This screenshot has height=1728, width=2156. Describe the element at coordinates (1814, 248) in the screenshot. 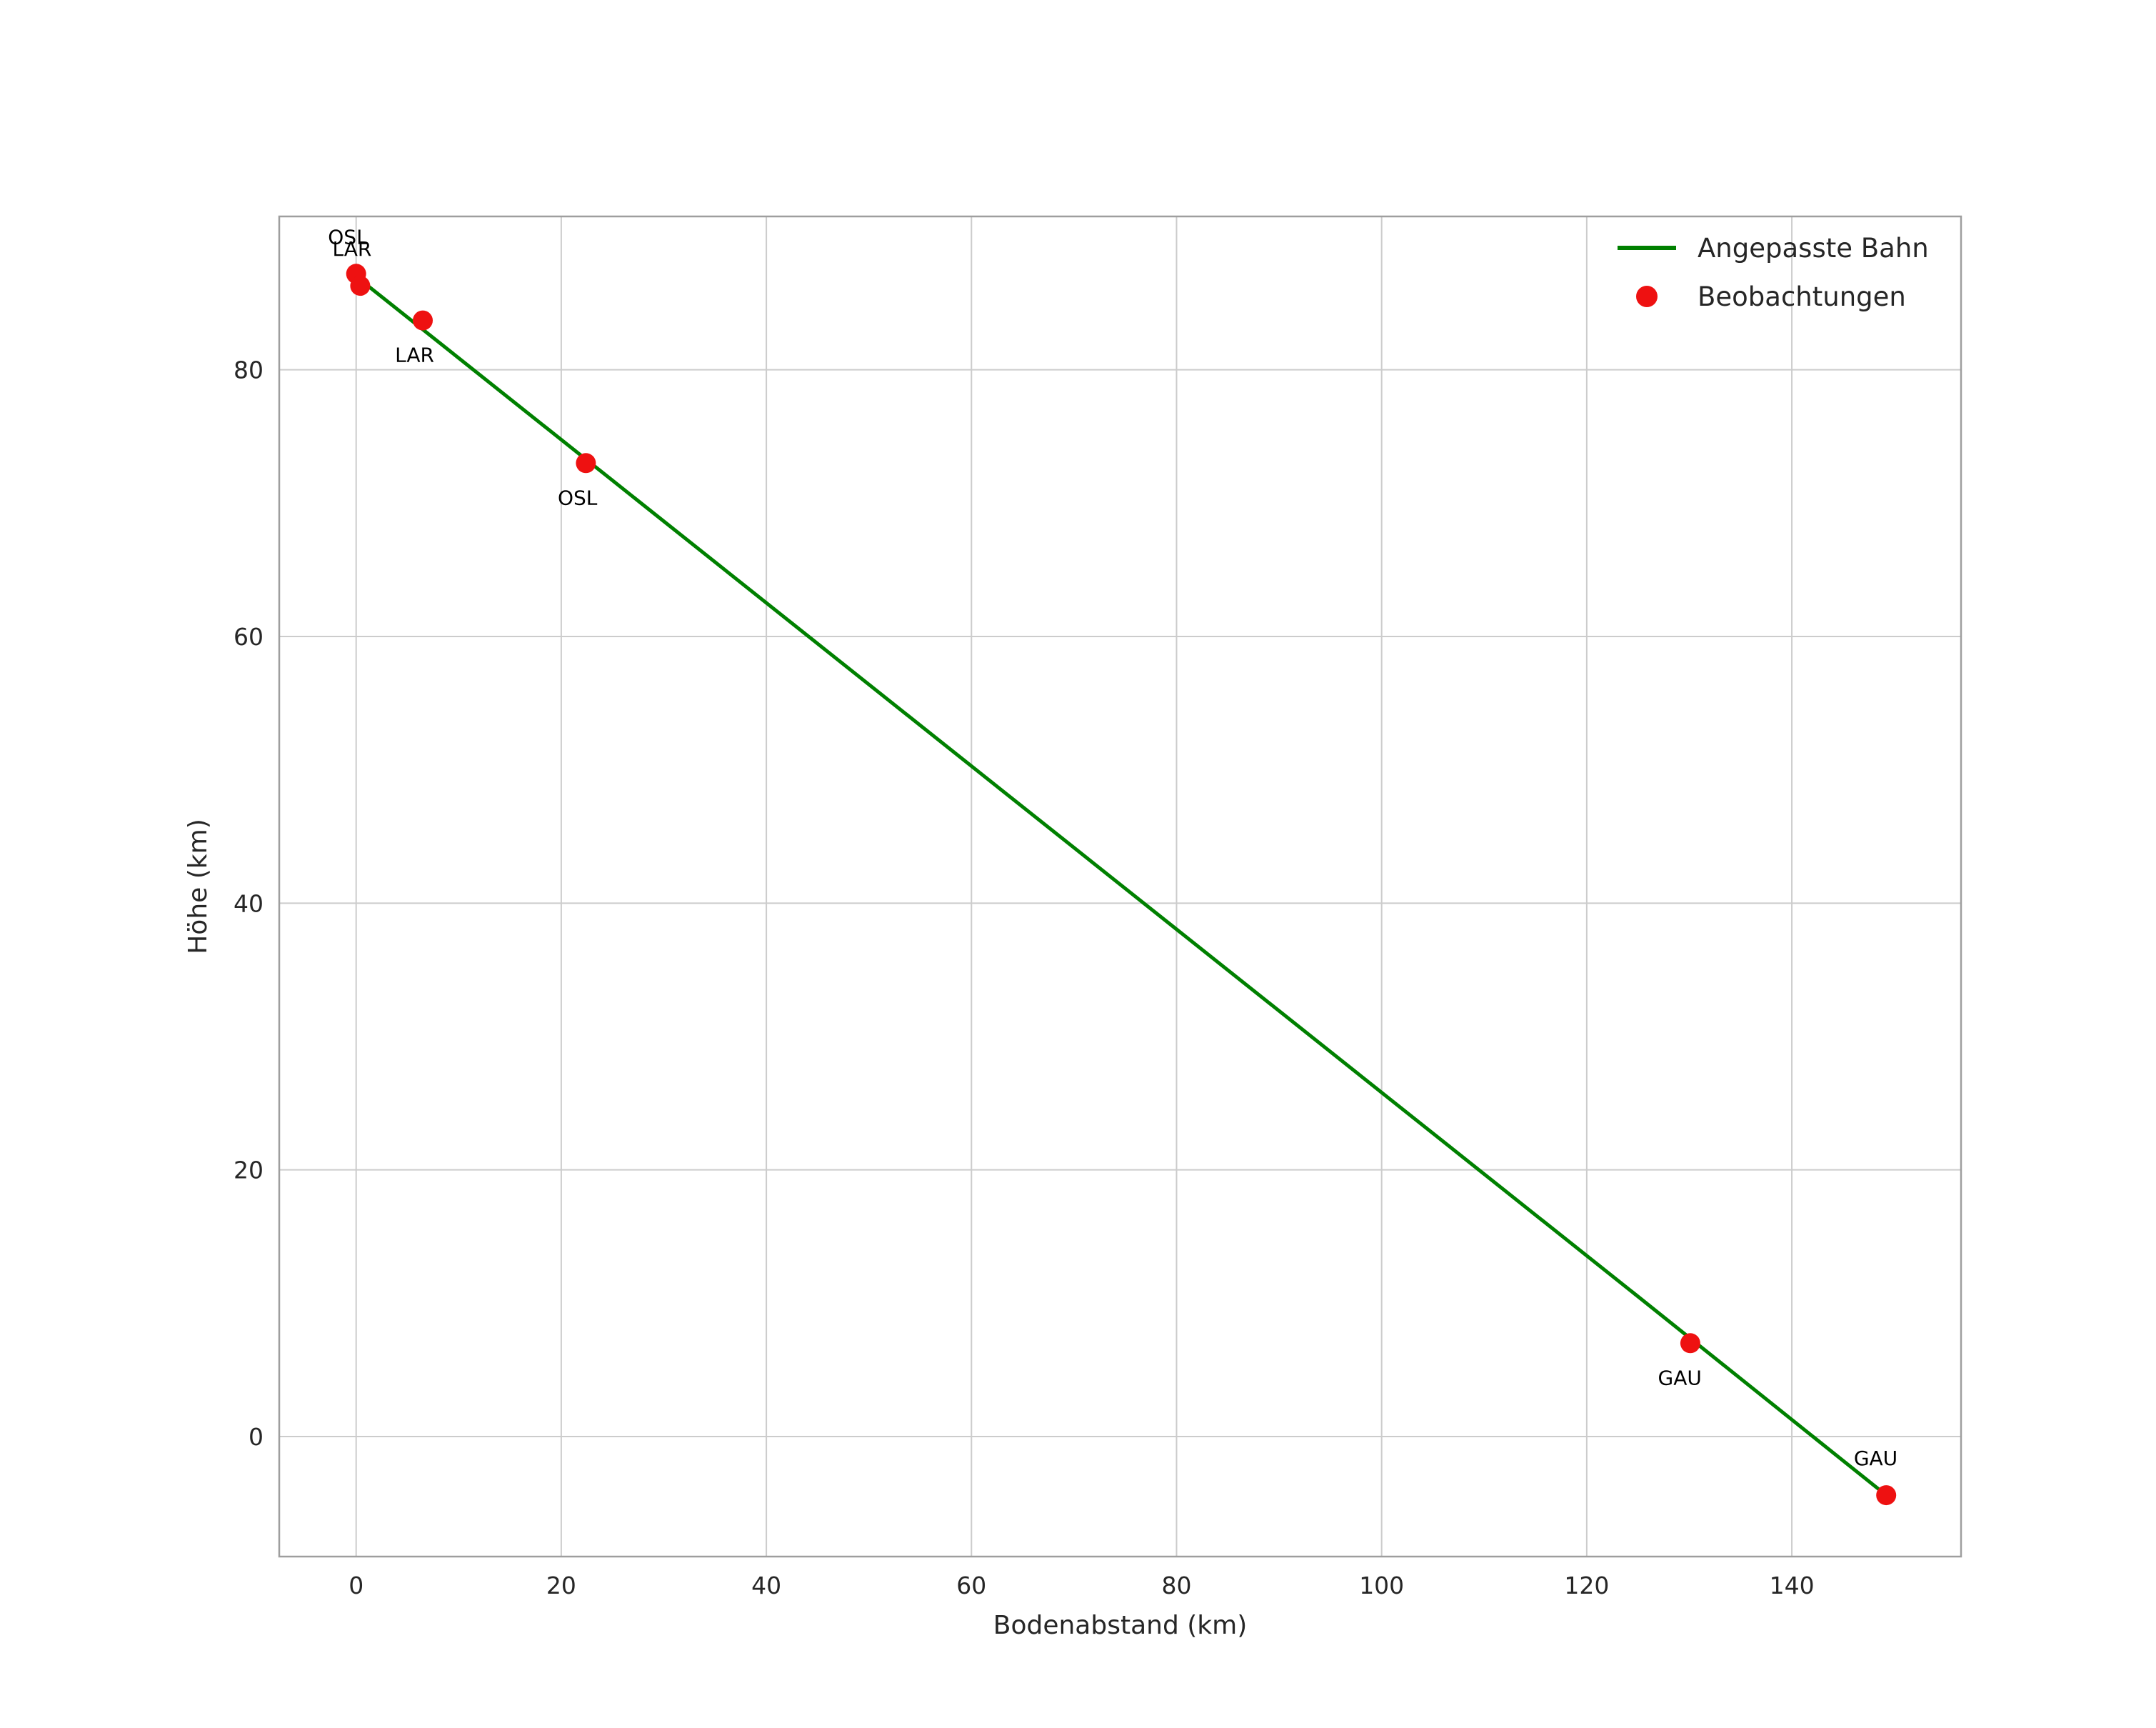

I see `legend-label: Angepasste Bahn` at that location.